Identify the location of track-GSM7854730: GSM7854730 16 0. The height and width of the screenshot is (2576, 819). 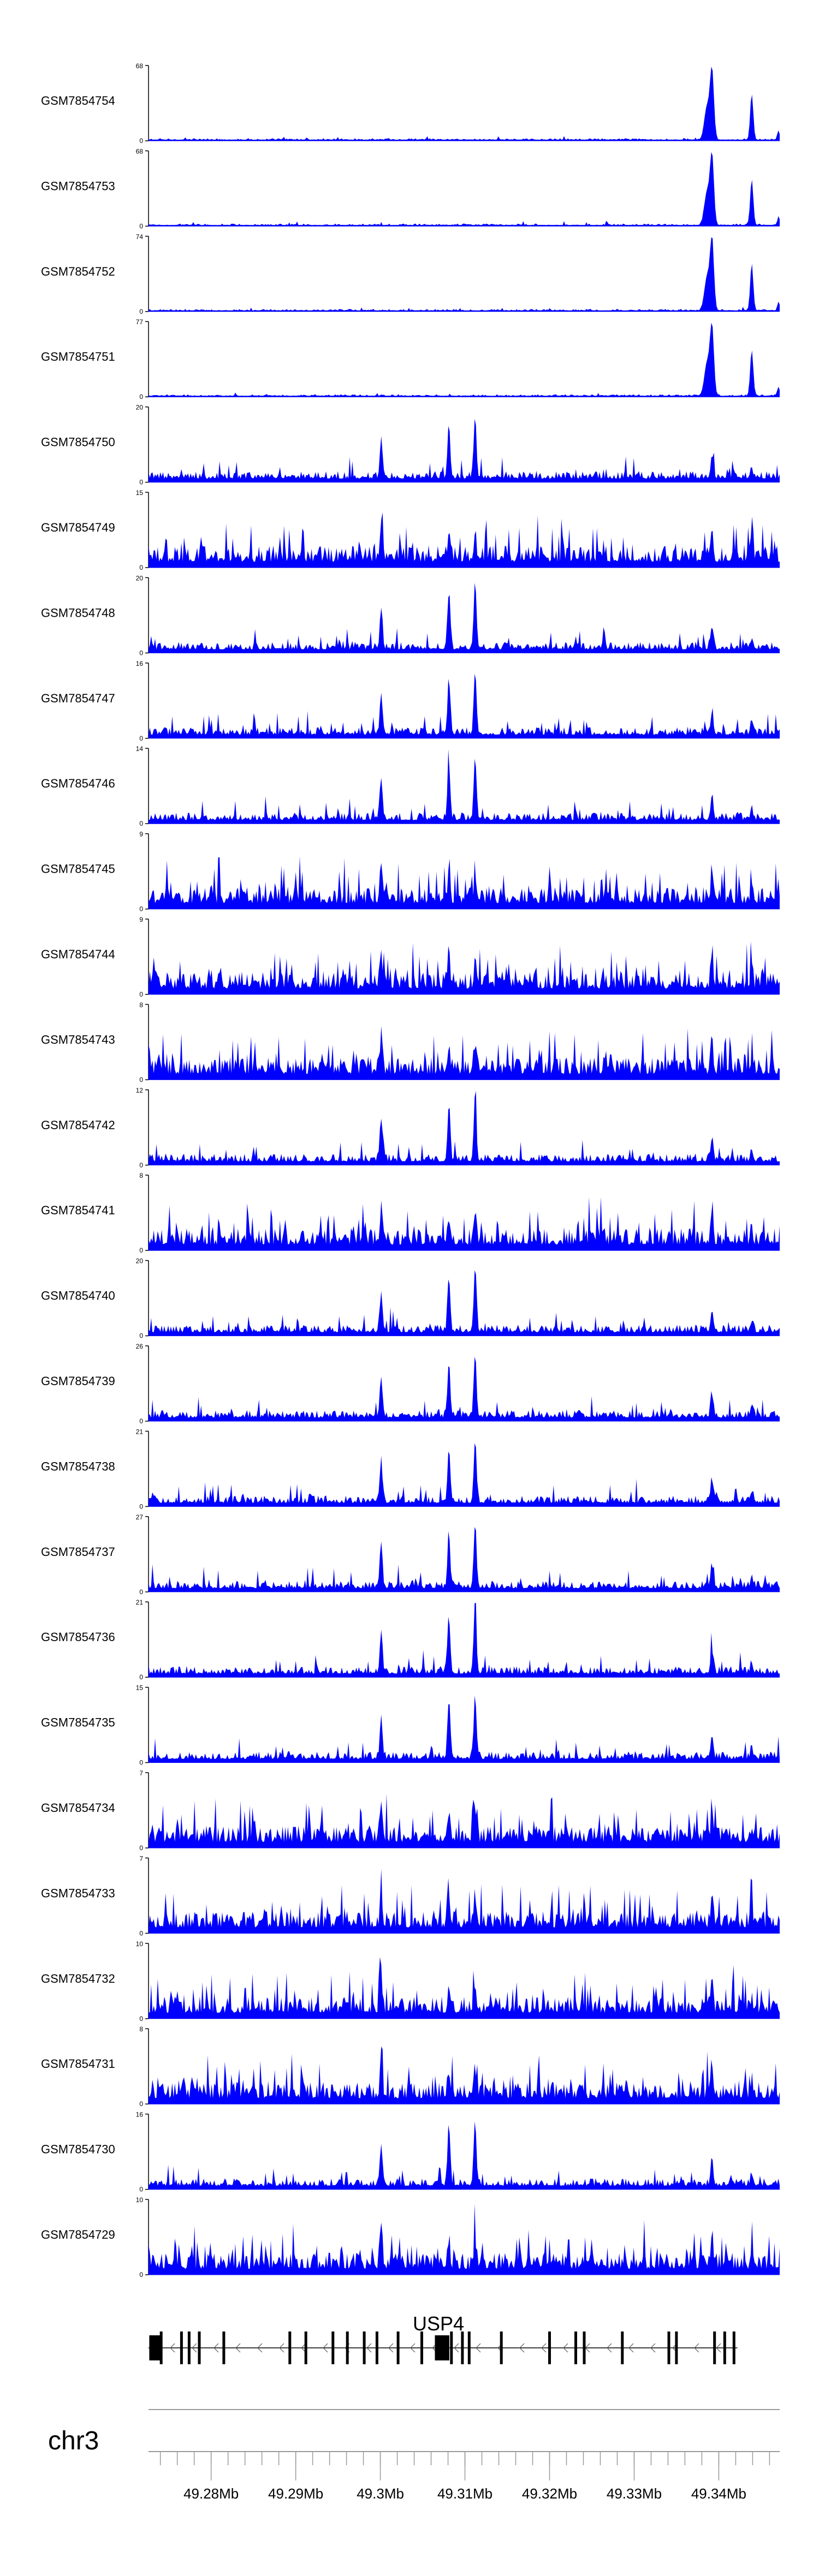
(410, 2152).